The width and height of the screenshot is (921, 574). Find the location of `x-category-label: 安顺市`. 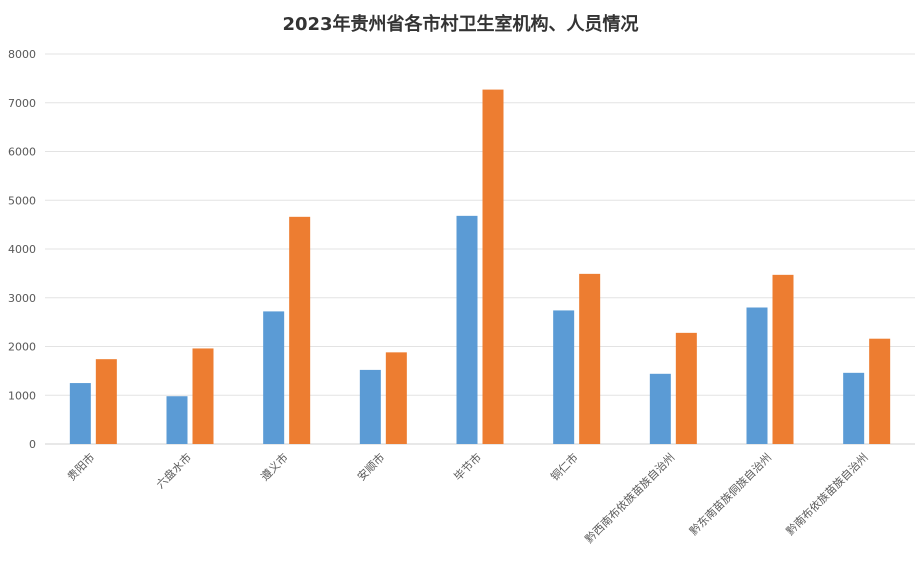

x-category-label: 安顺市 is located at coordinates (370, 466).